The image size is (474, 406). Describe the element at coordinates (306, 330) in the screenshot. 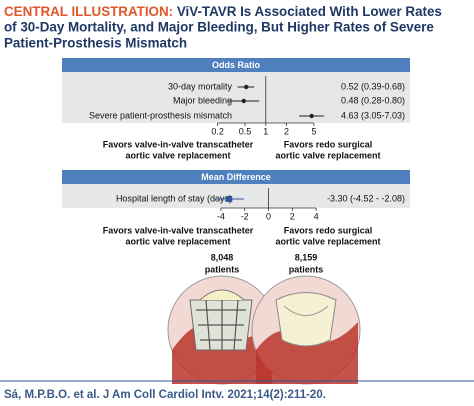

I see `surgical-illustration` at that location.